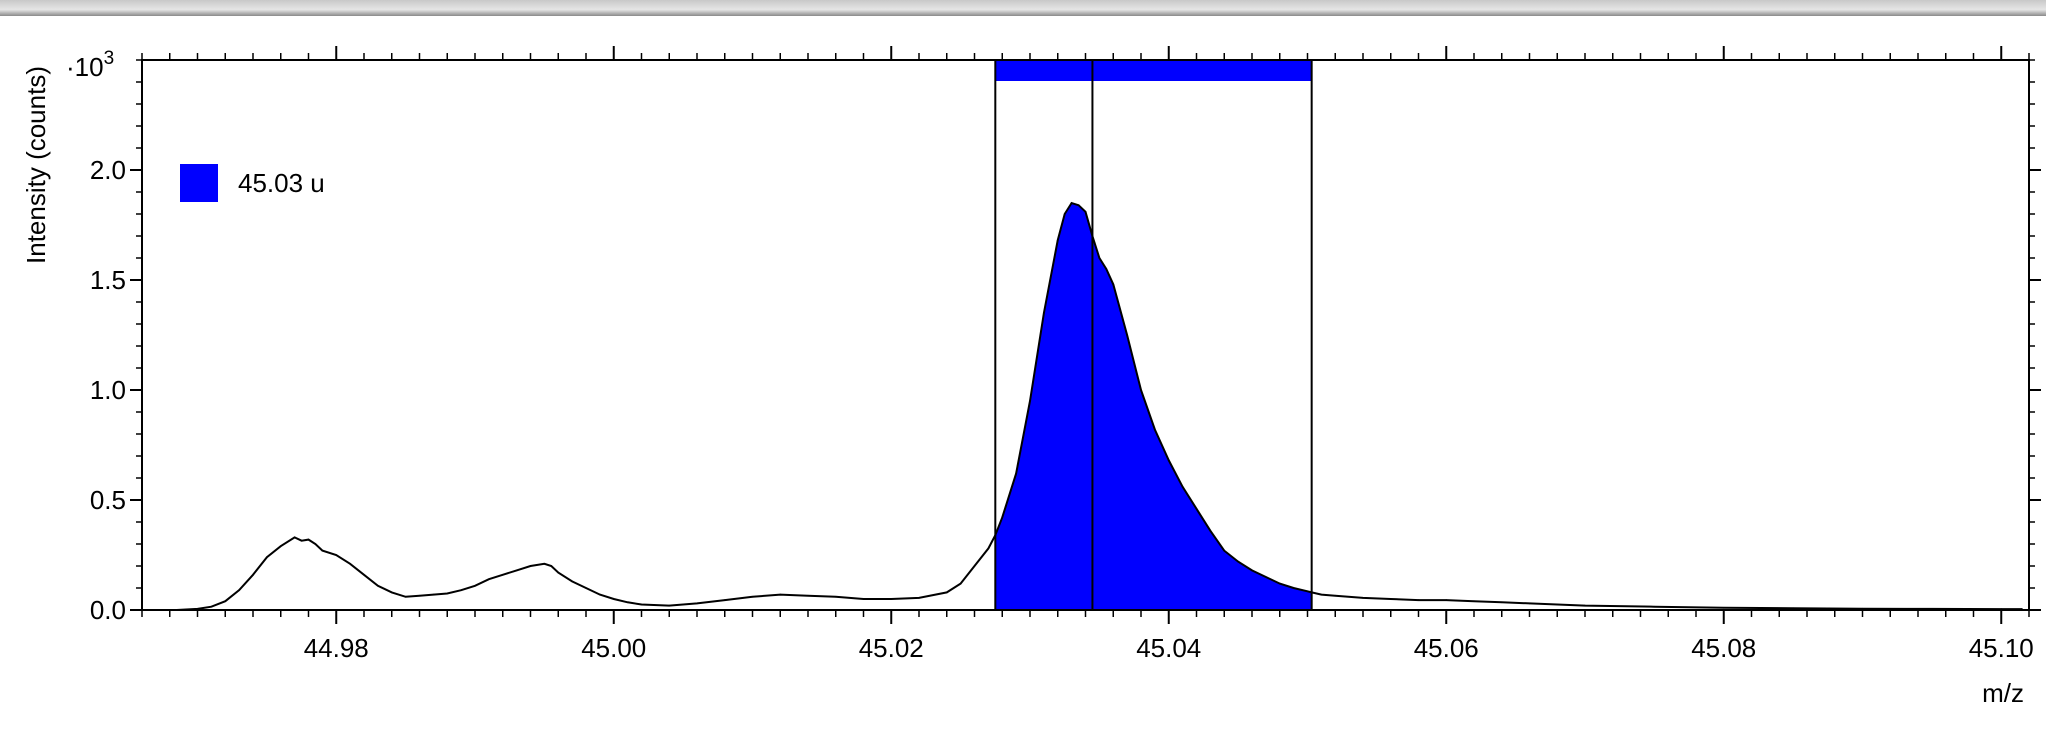 The width and height of the screenshot is (2046, 735). Describe the element at coordinates (613, 648) in the screenshot. I see `x-tick-label: 45.00` at that location.